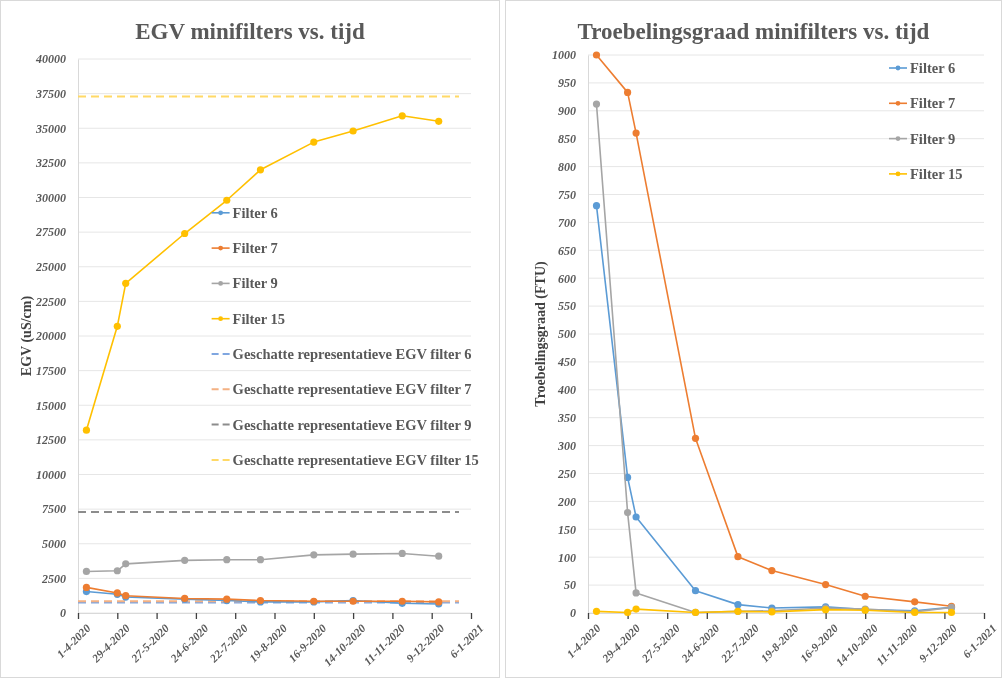 The image size is (1002, 680). What do you see at coordinates (567, 529) in the screenshot?
I see `y-tick-label: 150` at bounding box center [567, 529].